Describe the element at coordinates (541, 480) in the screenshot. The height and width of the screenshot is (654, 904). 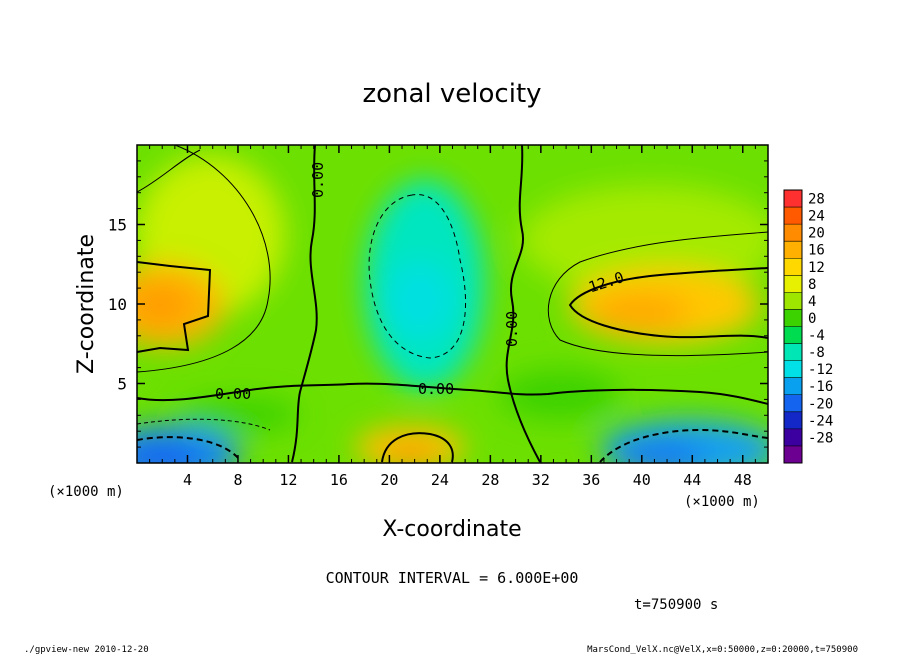
I see `x-tick-label: 32` at that location.